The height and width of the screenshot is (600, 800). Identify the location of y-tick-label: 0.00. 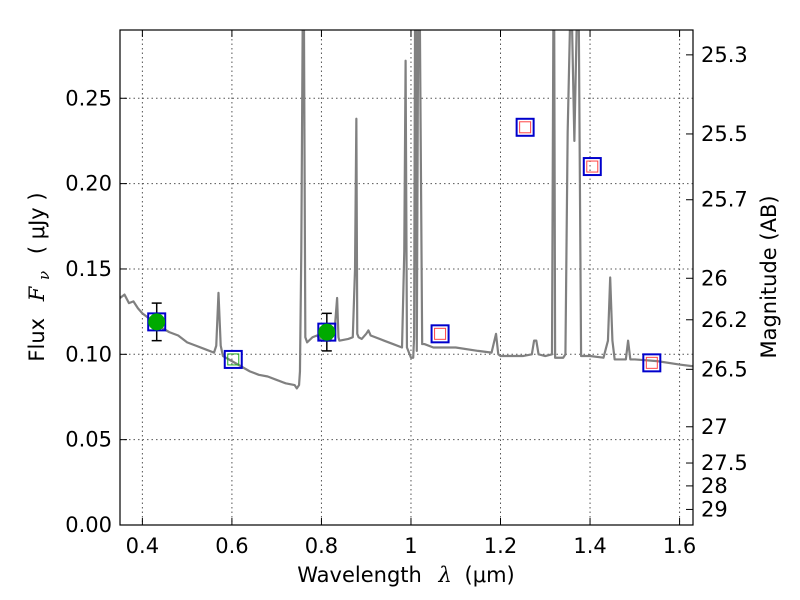
(88, 525).